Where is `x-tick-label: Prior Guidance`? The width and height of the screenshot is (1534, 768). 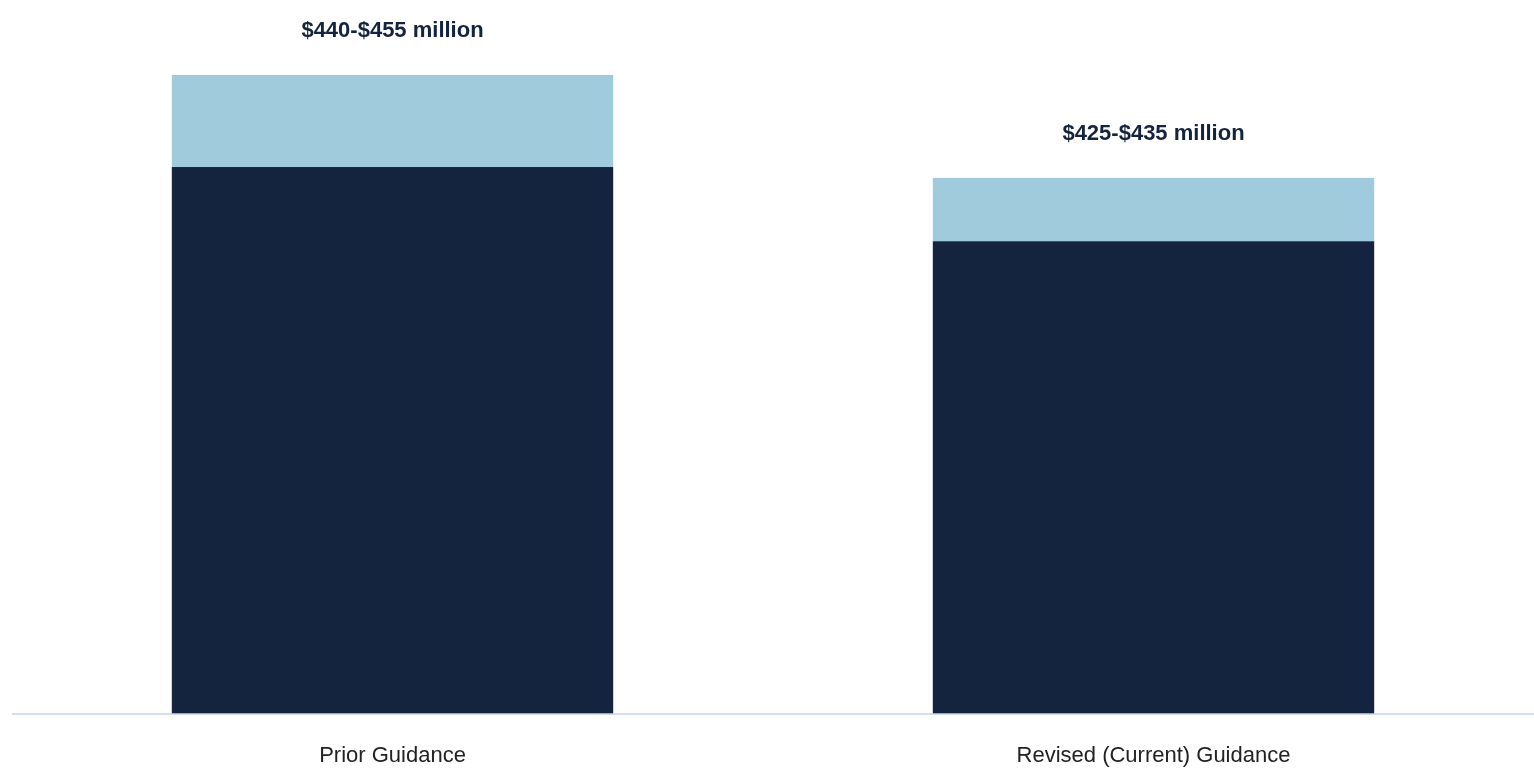
x-tick-label: Prior Guidance is located at coordinates (392, 754).